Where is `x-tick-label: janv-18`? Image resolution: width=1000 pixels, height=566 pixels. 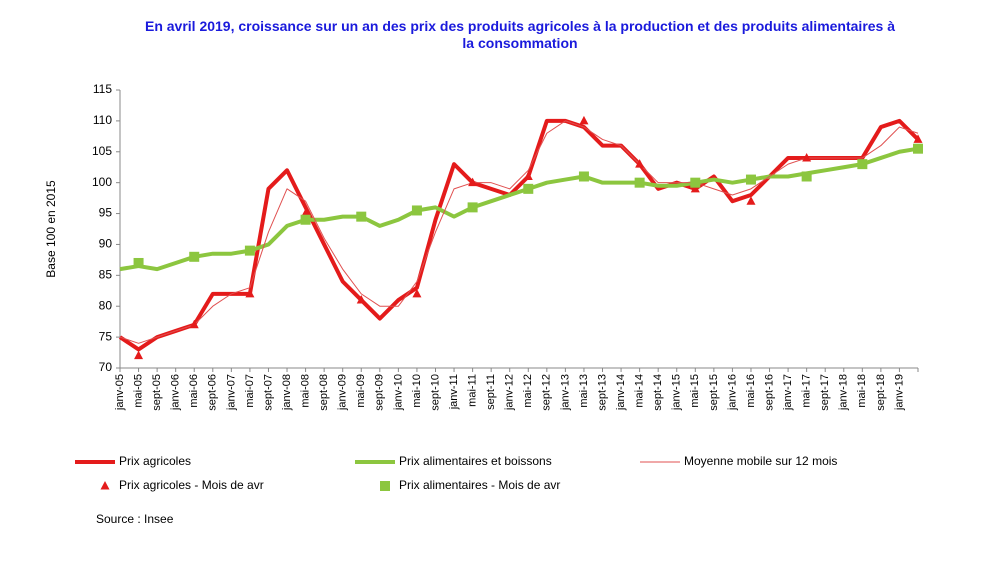 x-tick-label: janv-18 is located at coordinates (844, 392).